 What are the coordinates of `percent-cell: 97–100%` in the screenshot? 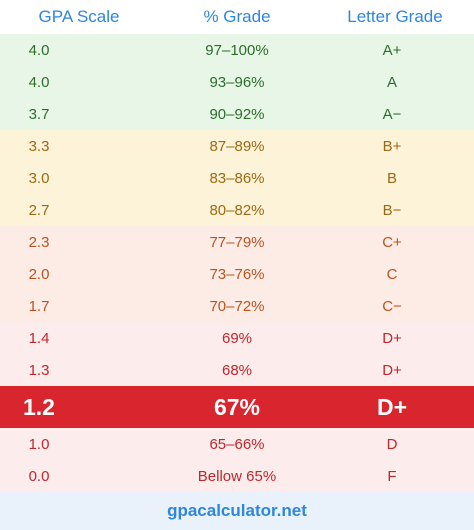 It's located at (237, 50).